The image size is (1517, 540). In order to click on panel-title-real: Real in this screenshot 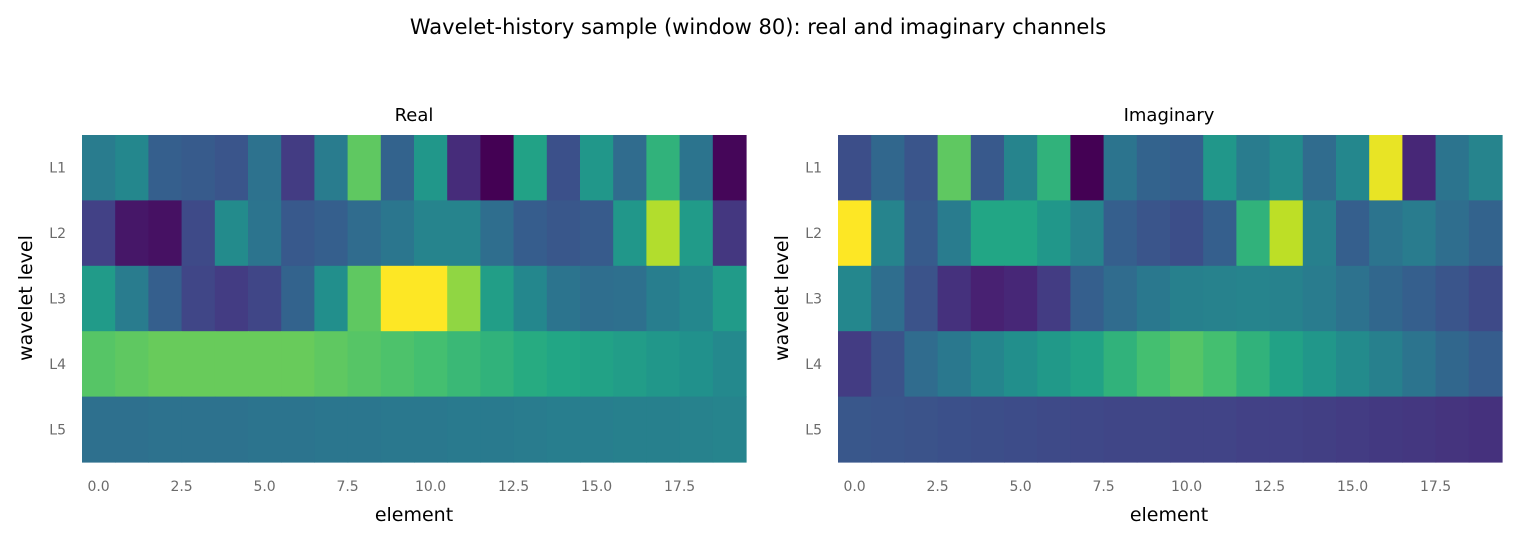, I will do `click(414, 115)`.